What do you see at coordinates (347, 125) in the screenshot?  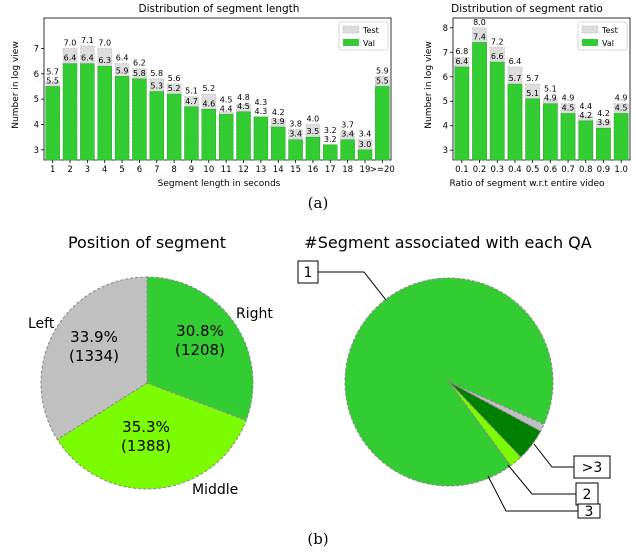 I see `length-test-value-label: 3.7` at bounding box center [347, 125].